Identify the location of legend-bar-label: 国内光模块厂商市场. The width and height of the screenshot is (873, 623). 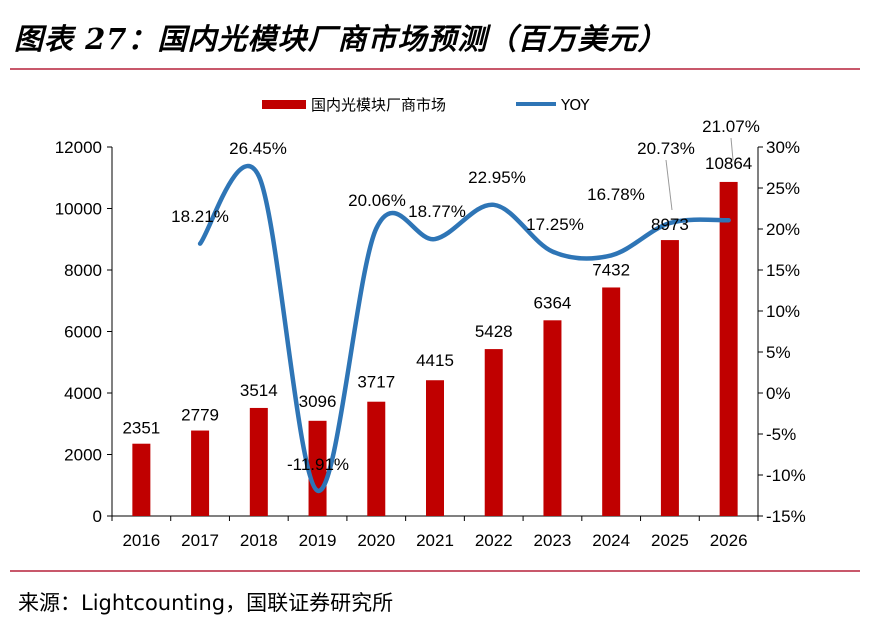
(378, 105).